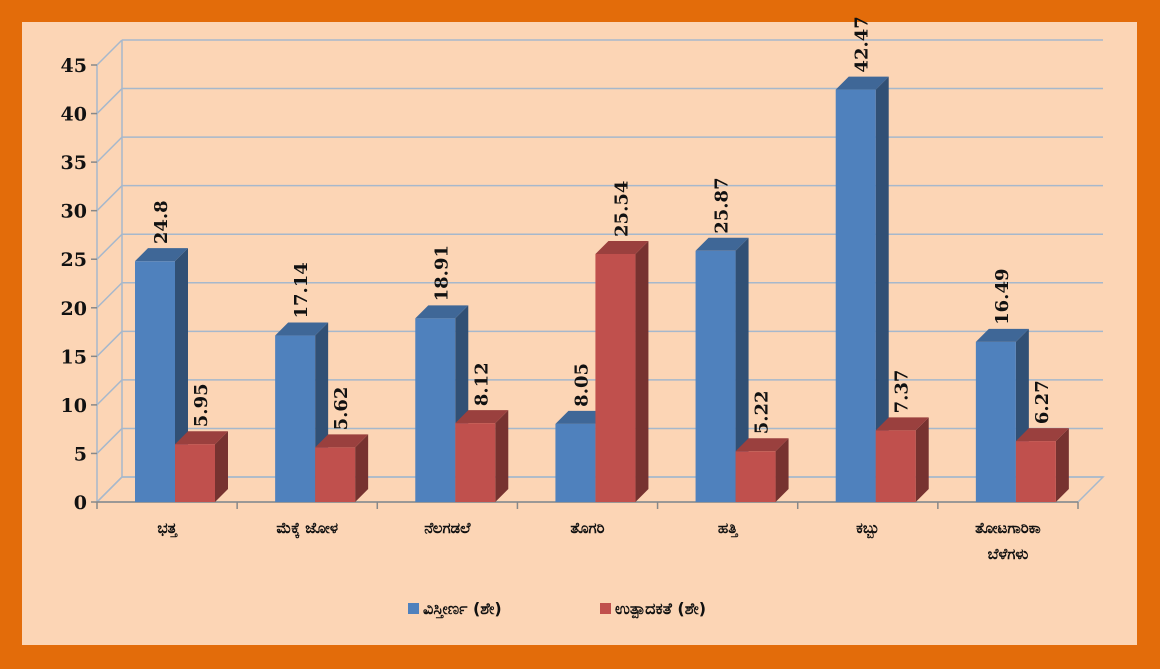 This screenshot has height=669, width=1160. I want to click on category-label: ಕಬ್ಬು, so click(867, 529).